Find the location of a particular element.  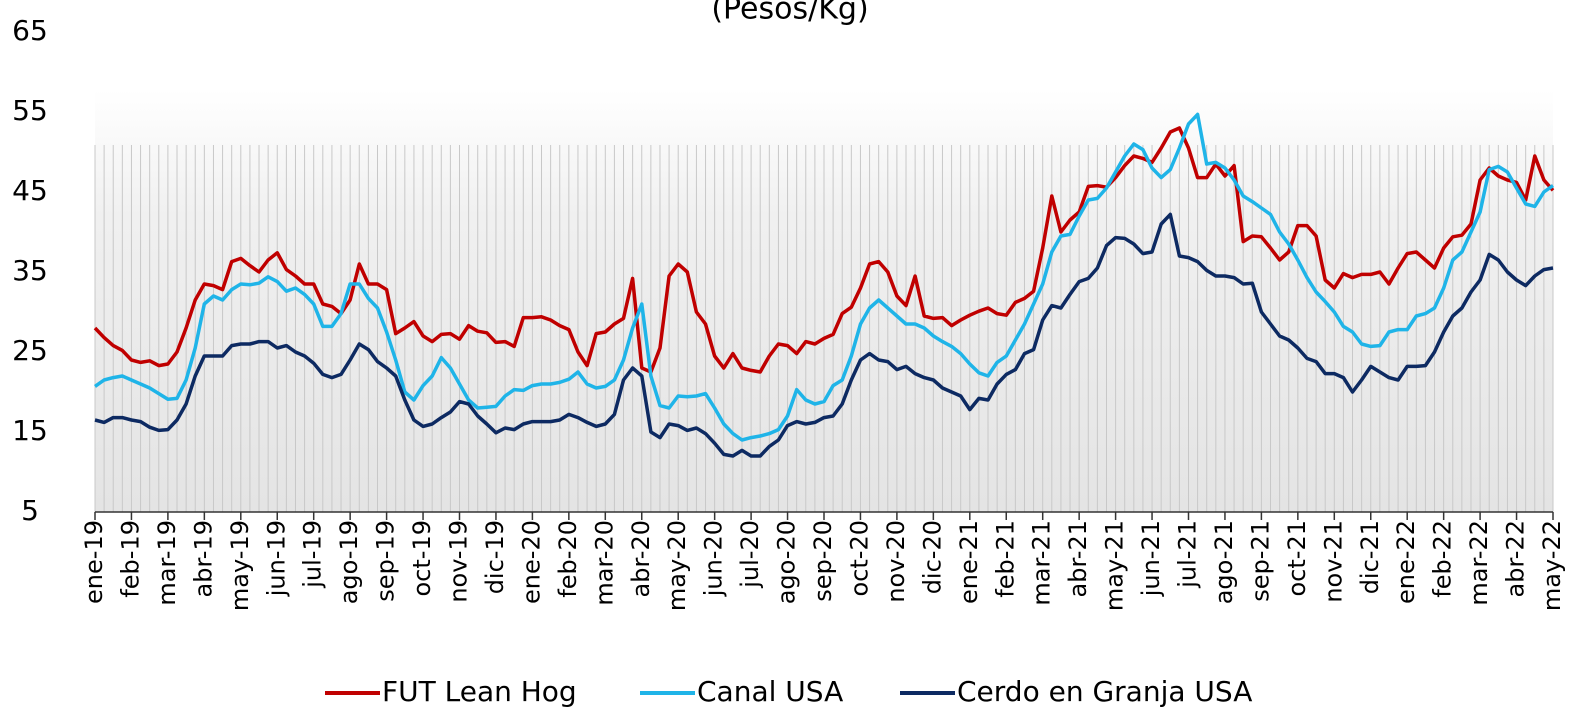

y-tick-label: 35 is located at coordinates (30, 270).